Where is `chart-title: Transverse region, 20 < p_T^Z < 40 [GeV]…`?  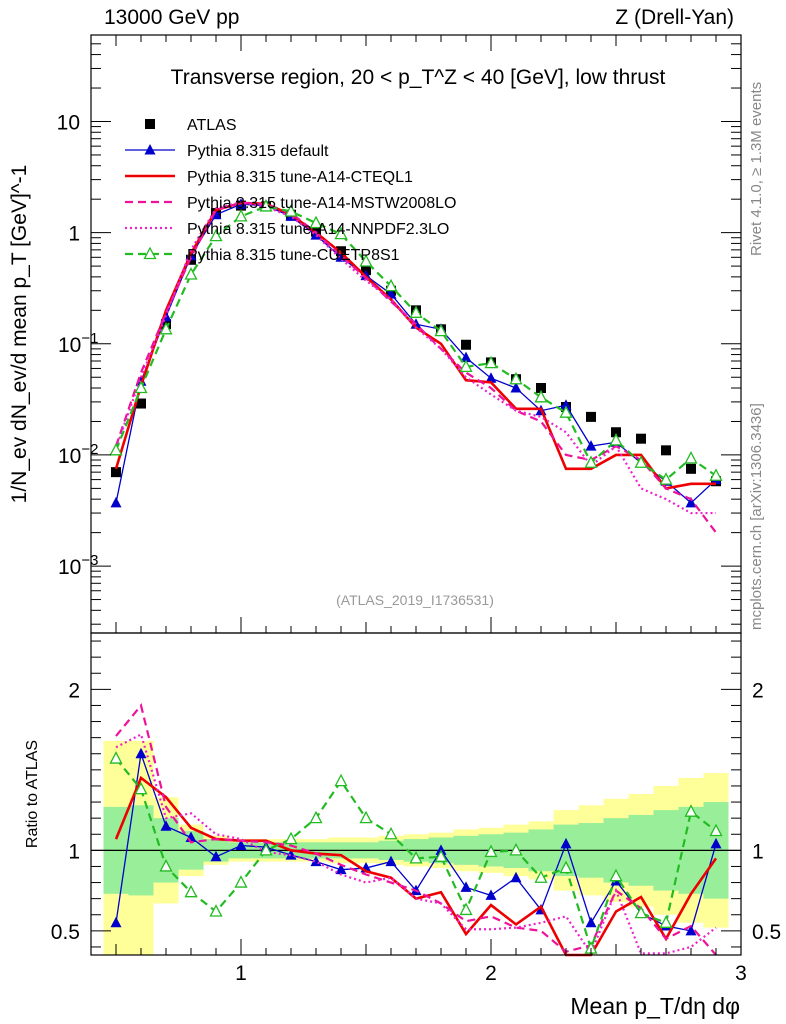
chart-title: Transverse region, 20 < p_T^Z < 40 [GeV]… is located at coordinates (418, 77).